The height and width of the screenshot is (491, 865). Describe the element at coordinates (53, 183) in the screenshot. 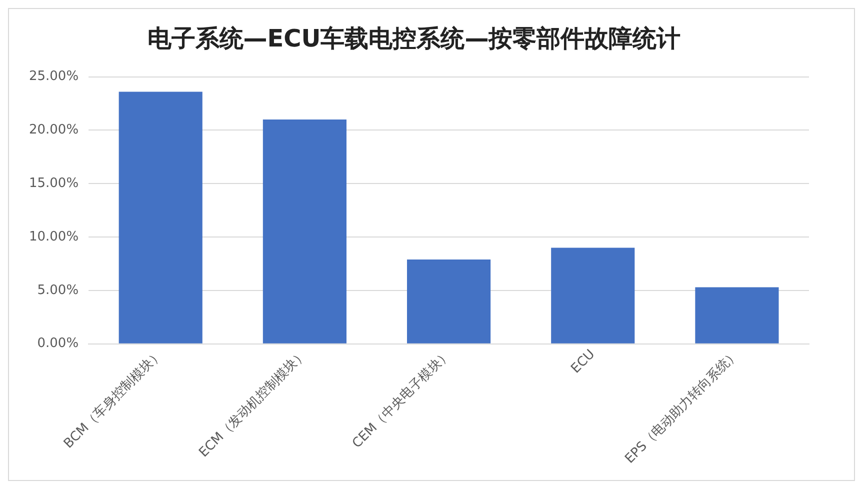

I see `y-tick-label: 15.00%` at that location.